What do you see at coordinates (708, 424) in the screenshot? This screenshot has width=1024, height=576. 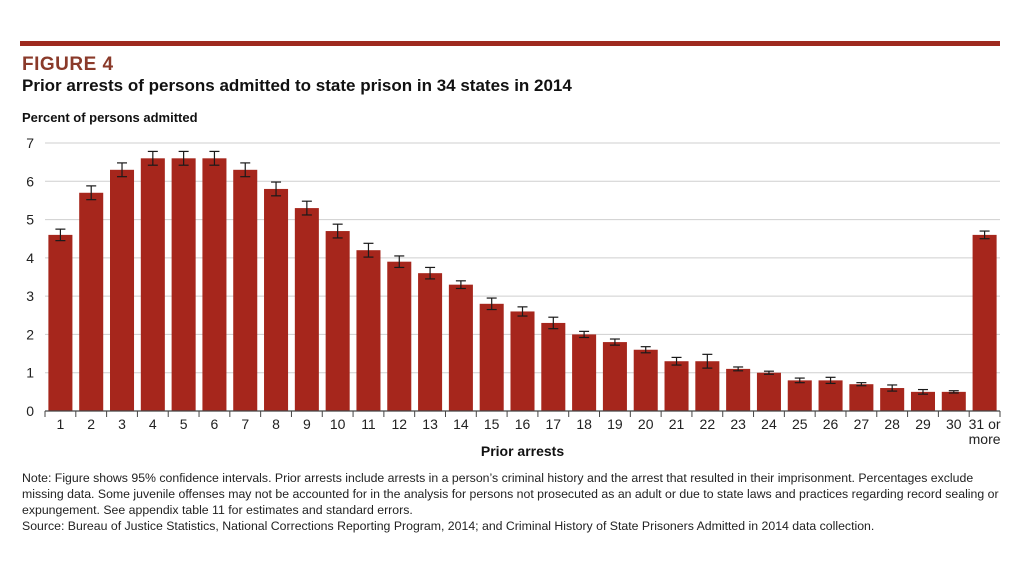 I see `x-tick-label: 22` at bounding box center [708, 424].